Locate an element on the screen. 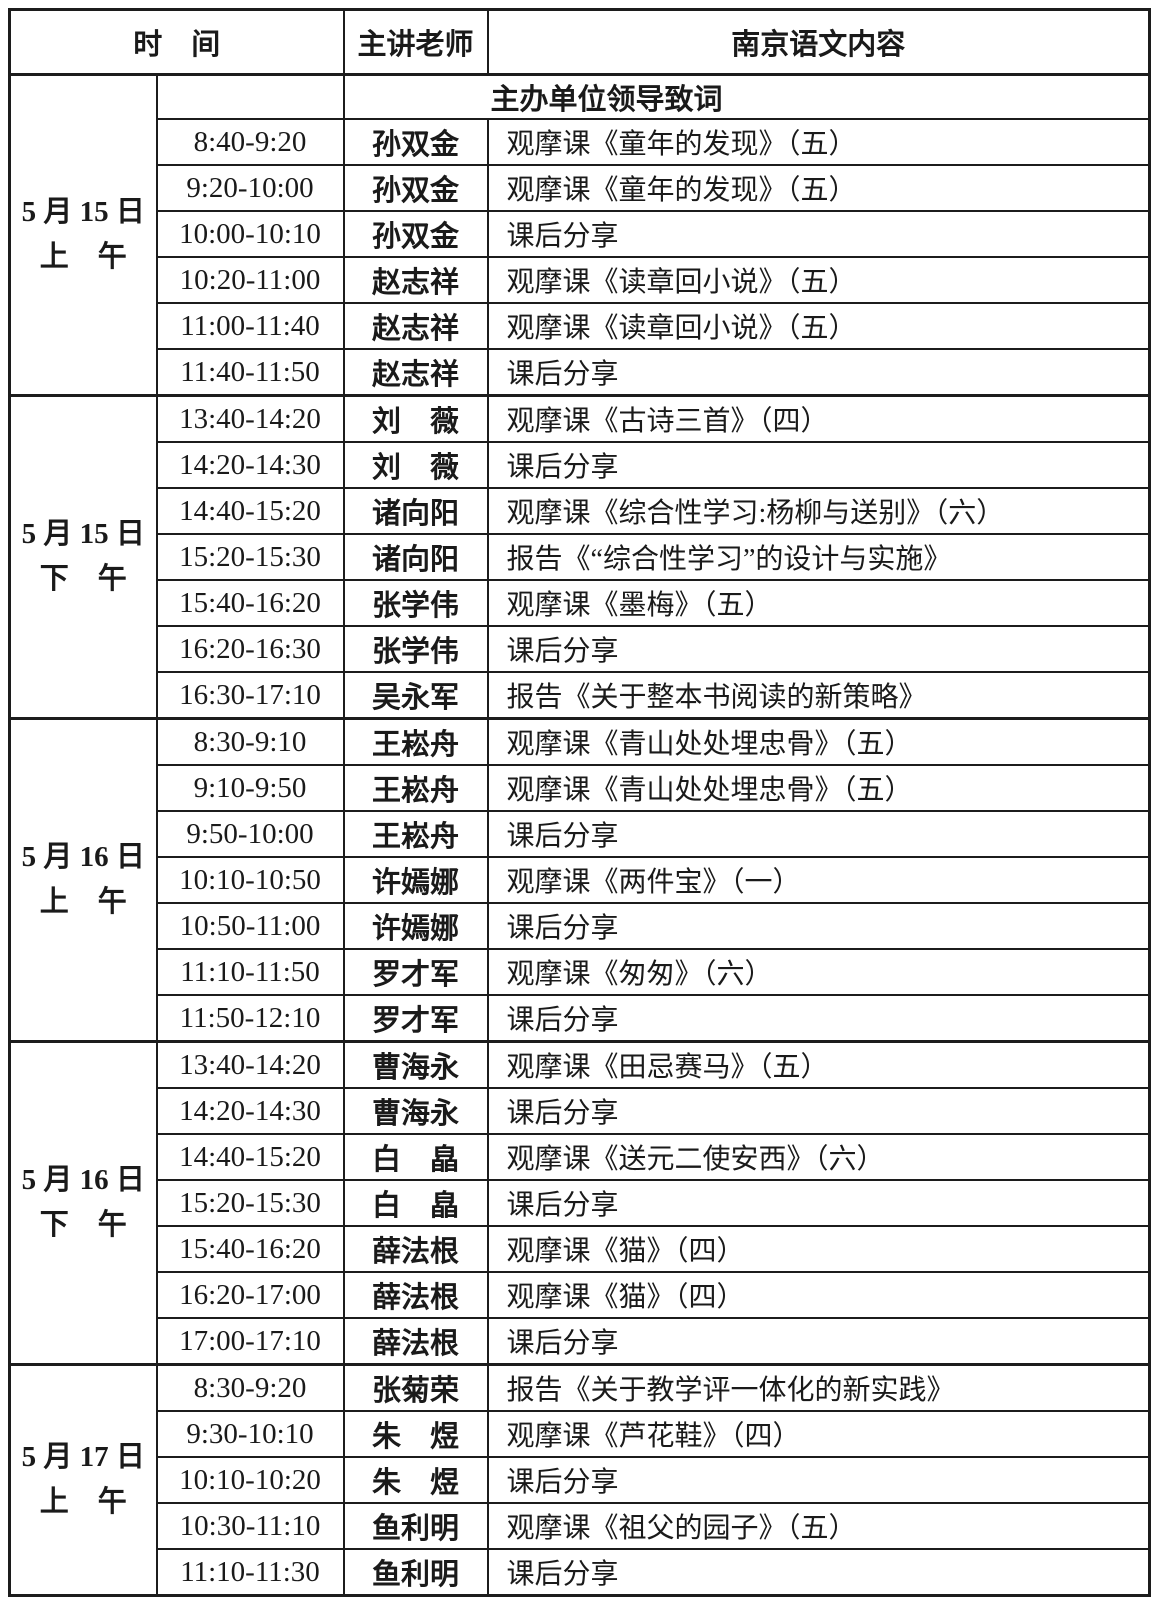 This screenshot has height=1600, width=1158. table-row: 14:20-14:30 曹海永 课后分享 is located at coordinates (580, 1111).